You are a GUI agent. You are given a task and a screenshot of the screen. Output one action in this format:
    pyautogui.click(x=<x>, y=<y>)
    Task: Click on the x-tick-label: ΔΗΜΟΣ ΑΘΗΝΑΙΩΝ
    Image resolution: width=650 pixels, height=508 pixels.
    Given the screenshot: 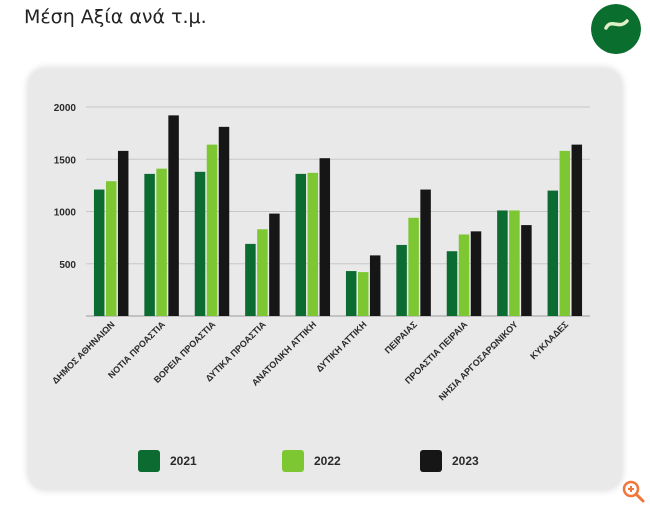 What is the action you would take?
    pyautogui.click(x=83, y=352)
    